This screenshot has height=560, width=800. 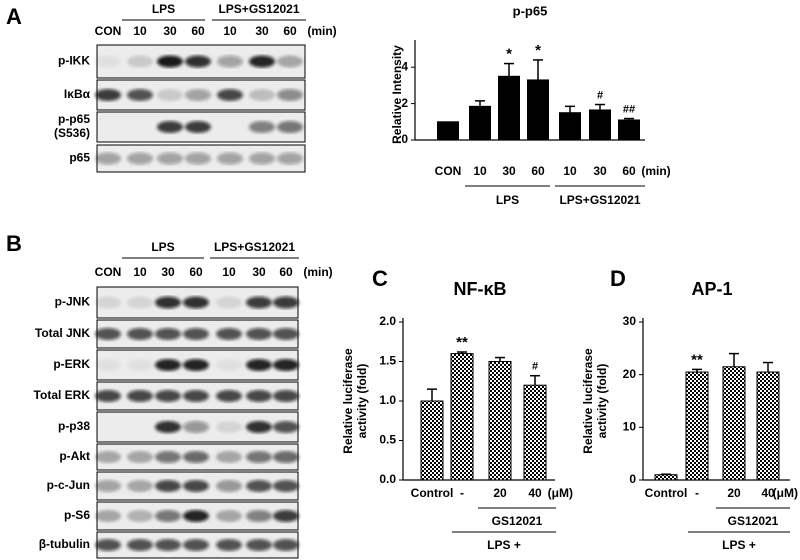 I want to click on row-label: (S536), so click(x=72, y=133).